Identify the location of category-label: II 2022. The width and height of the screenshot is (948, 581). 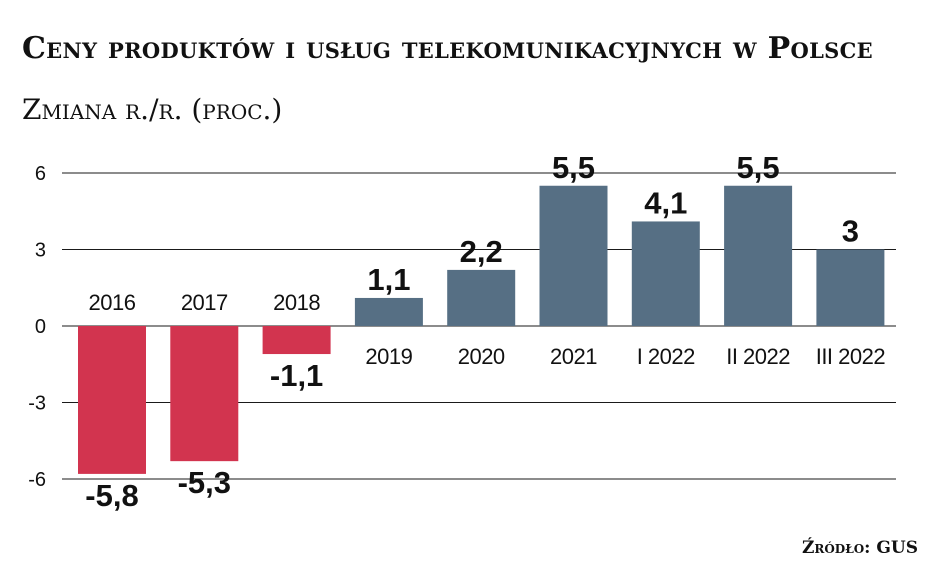
(758, 356).